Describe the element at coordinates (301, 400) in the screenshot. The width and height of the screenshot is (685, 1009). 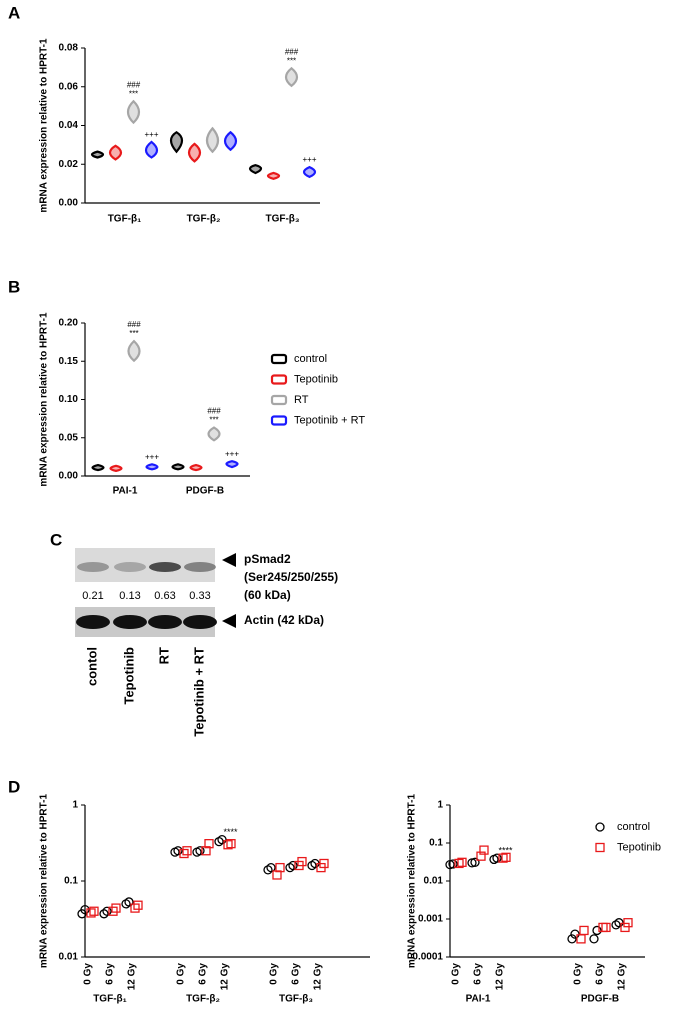
I see `legend-label: RT` at that location.